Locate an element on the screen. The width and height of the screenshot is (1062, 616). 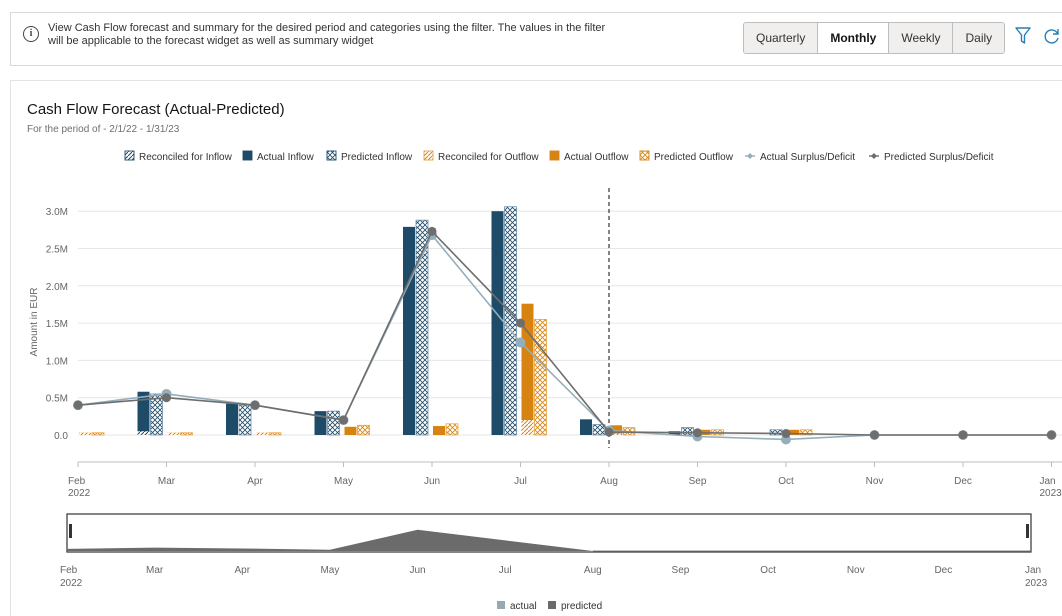
legend-label: Reconciled for Inflow is located at coordinates (186, 157).